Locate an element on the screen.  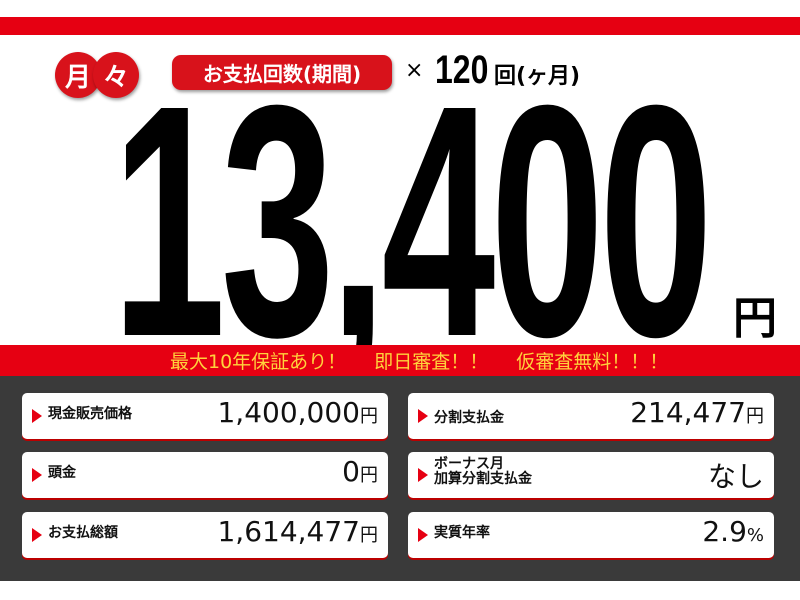
promo-free: 仮審査無料！！！ is located at coordinates (592, 362).